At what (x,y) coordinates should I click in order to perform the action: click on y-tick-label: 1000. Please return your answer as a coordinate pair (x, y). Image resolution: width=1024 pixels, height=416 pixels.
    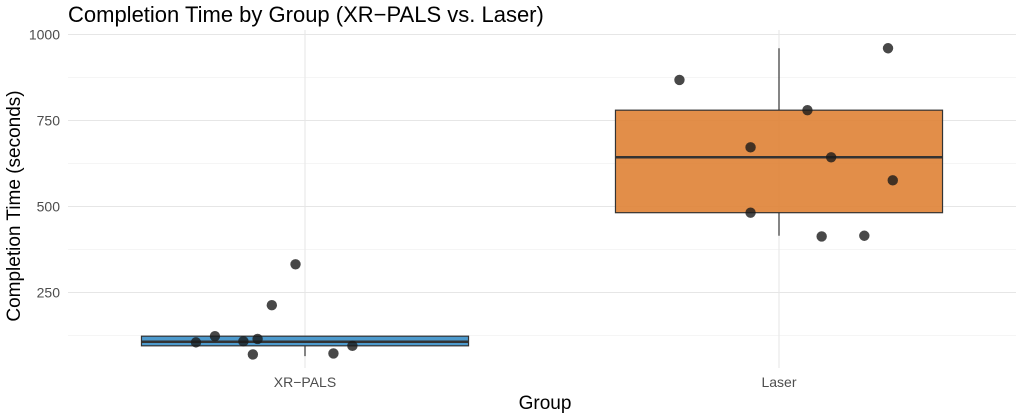
    Looking at the image, I should click on (44, 35).